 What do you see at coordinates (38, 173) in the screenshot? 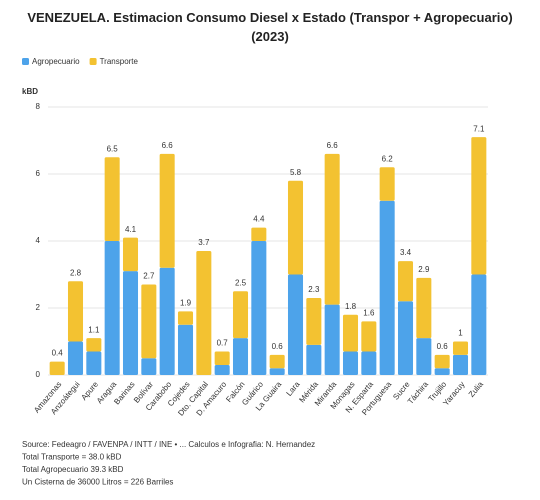
I see `y-tick-label: 6` at bounding box center [38, 173].